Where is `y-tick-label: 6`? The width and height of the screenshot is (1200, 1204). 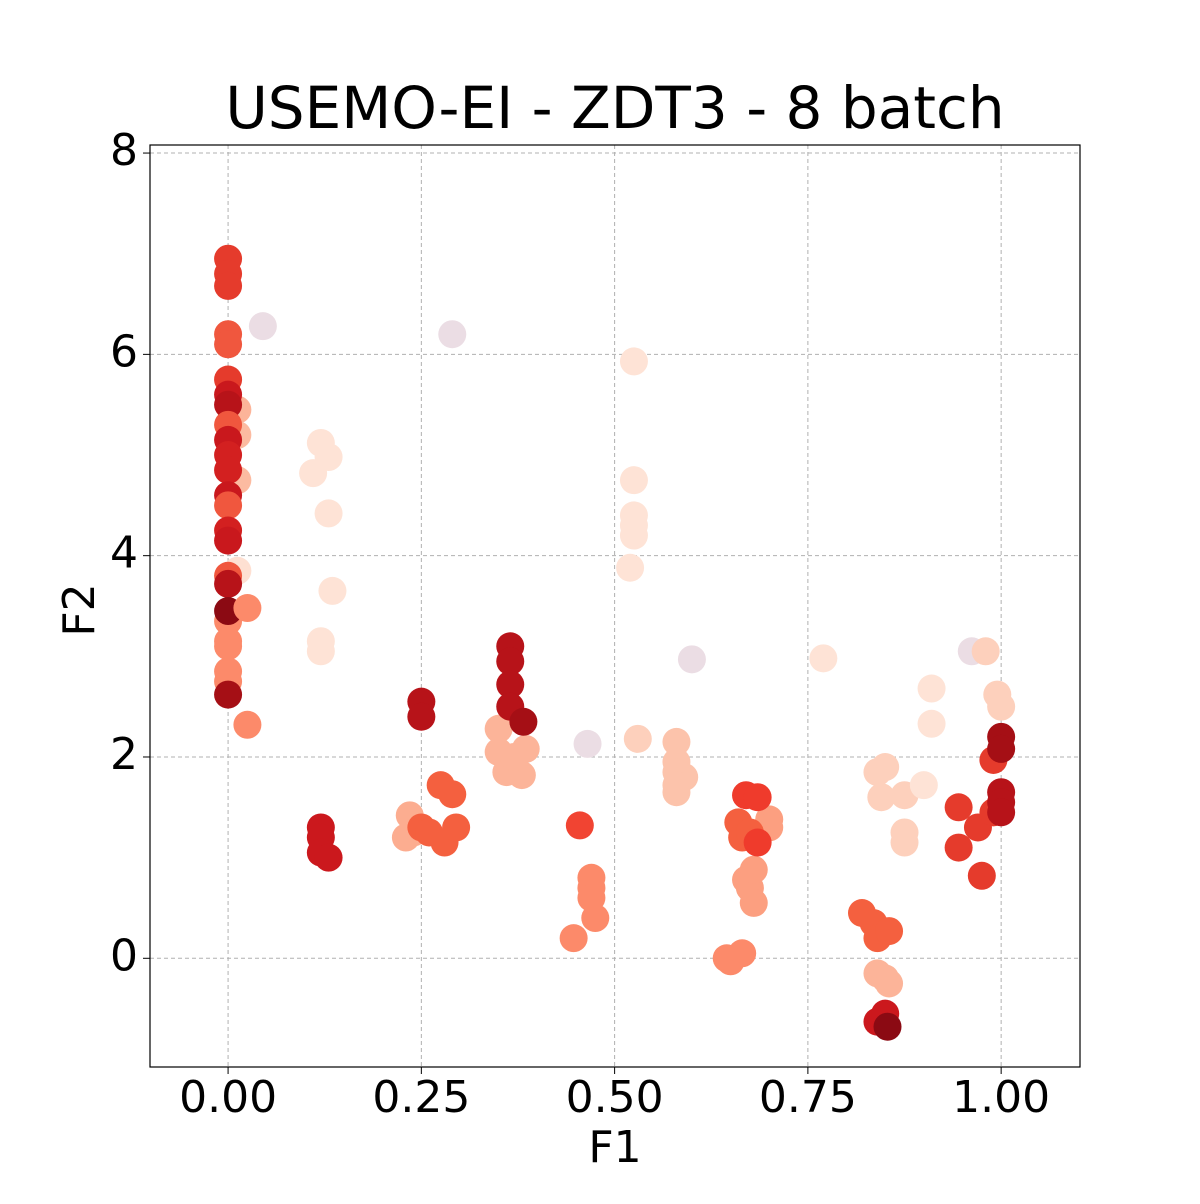
y-tick-label: 6 is located at coordinates (124, 351).